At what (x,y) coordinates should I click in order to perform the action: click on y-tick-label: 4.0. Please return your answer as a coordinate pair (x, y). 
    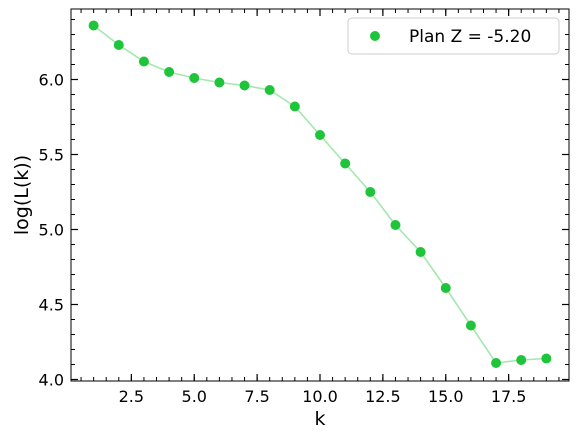
    Looking at the image, I should click on (51, 380).